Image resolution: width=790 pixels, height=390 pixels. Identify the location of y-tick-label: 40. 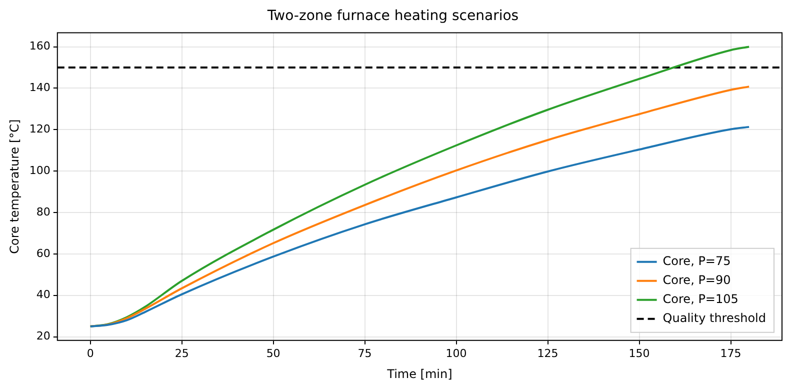
(43, 295).